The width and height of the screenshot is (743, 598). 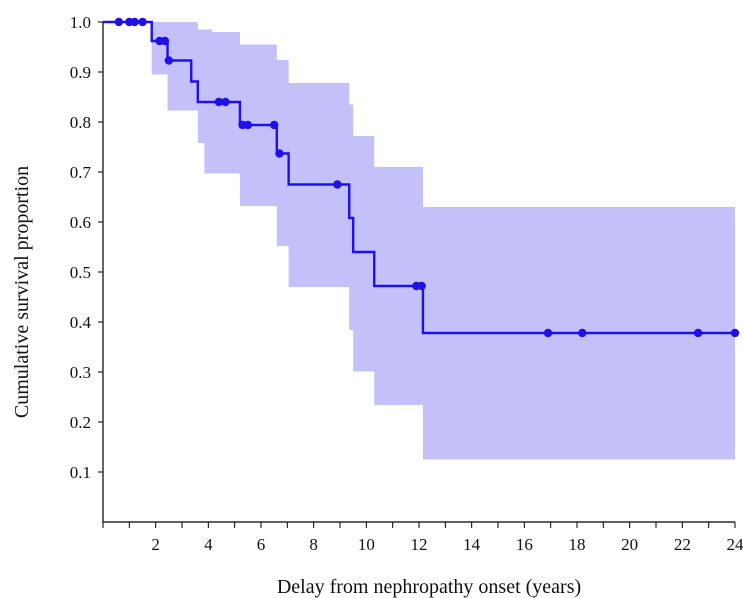 I want to click on x-axis-title: Delay from nephropathy onset (years), so click(x=429, y=587).